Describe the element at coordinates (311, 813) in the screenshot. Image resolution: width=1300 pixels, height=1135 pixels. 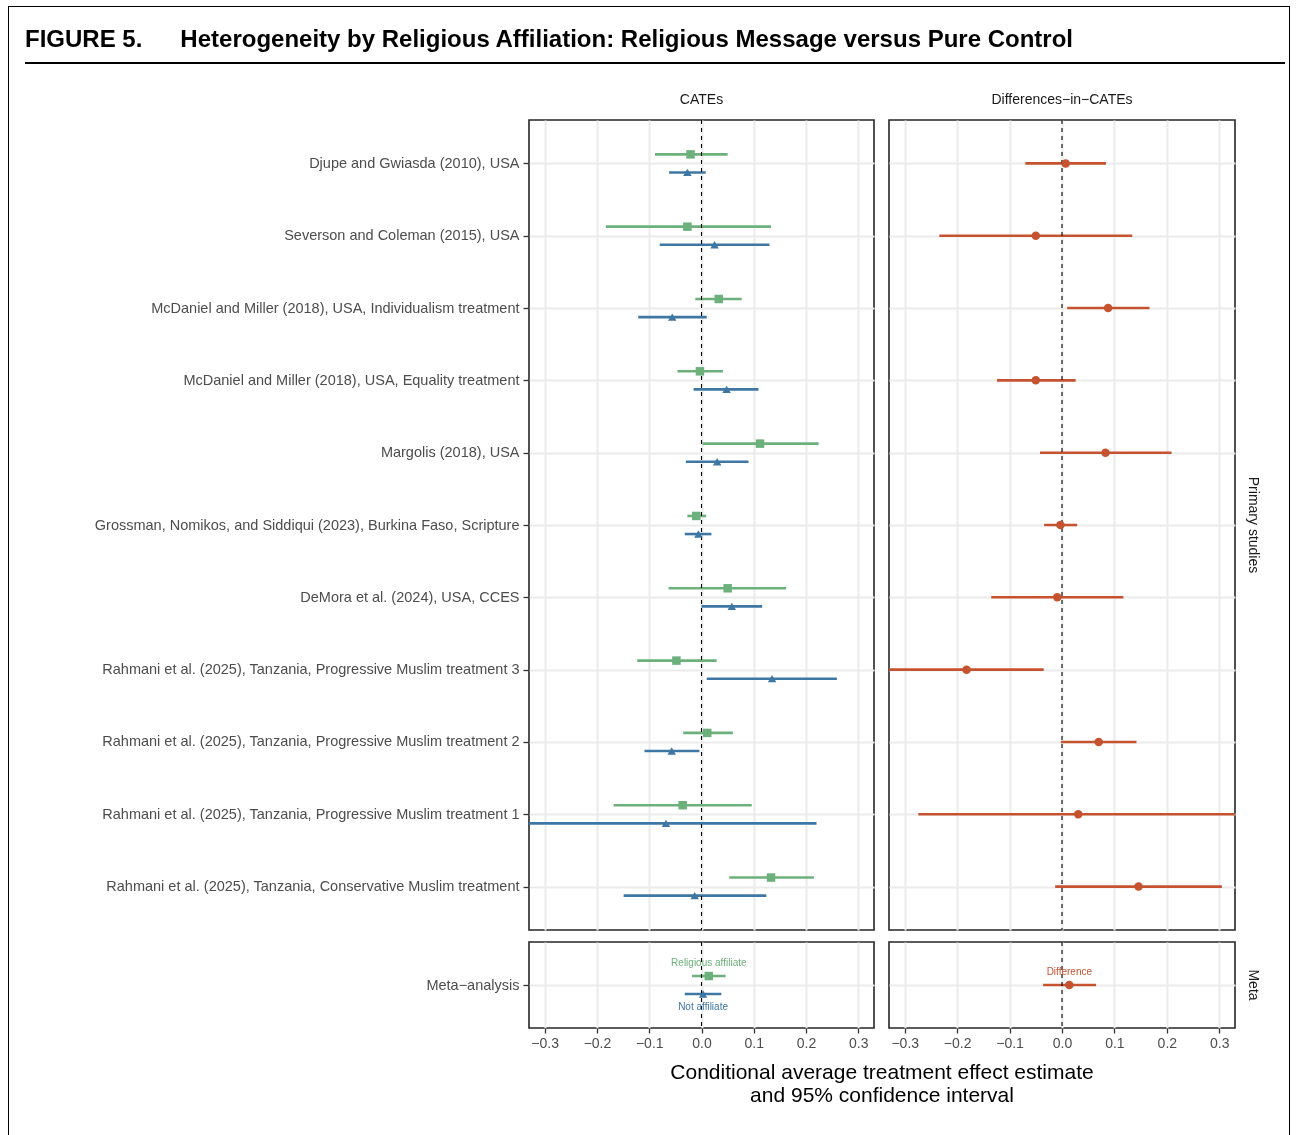
I see `y-tick-label: Rahmani et al. (2025), Tanzania, Progressive Muslim treatment 1` at that location.